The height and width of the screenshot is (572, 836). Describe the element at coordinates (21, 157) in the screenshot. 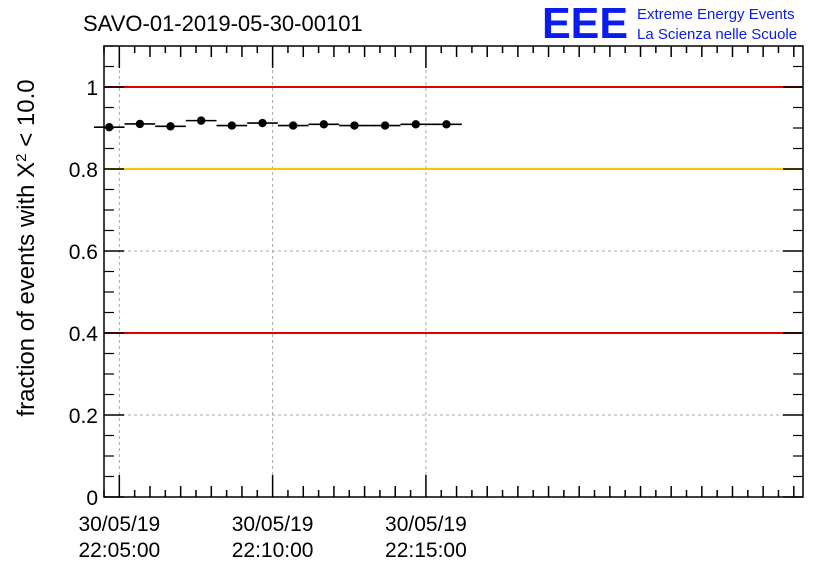

I see `y-axis-label-exponent: 2` at that location.